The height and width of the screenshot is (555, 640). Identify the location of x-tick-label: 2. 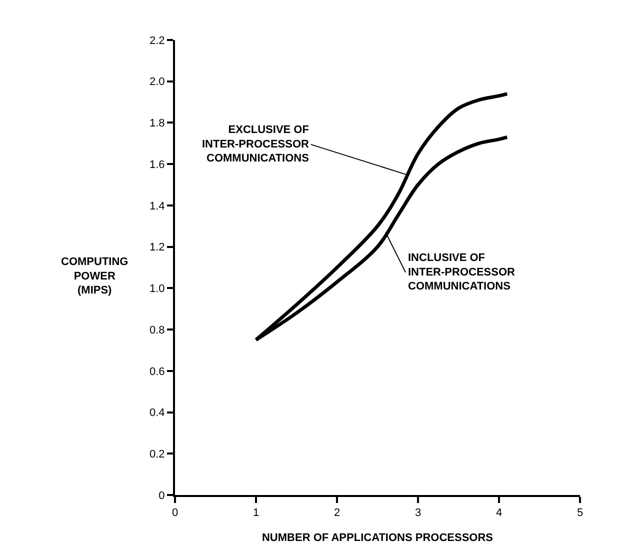
(337, 513).